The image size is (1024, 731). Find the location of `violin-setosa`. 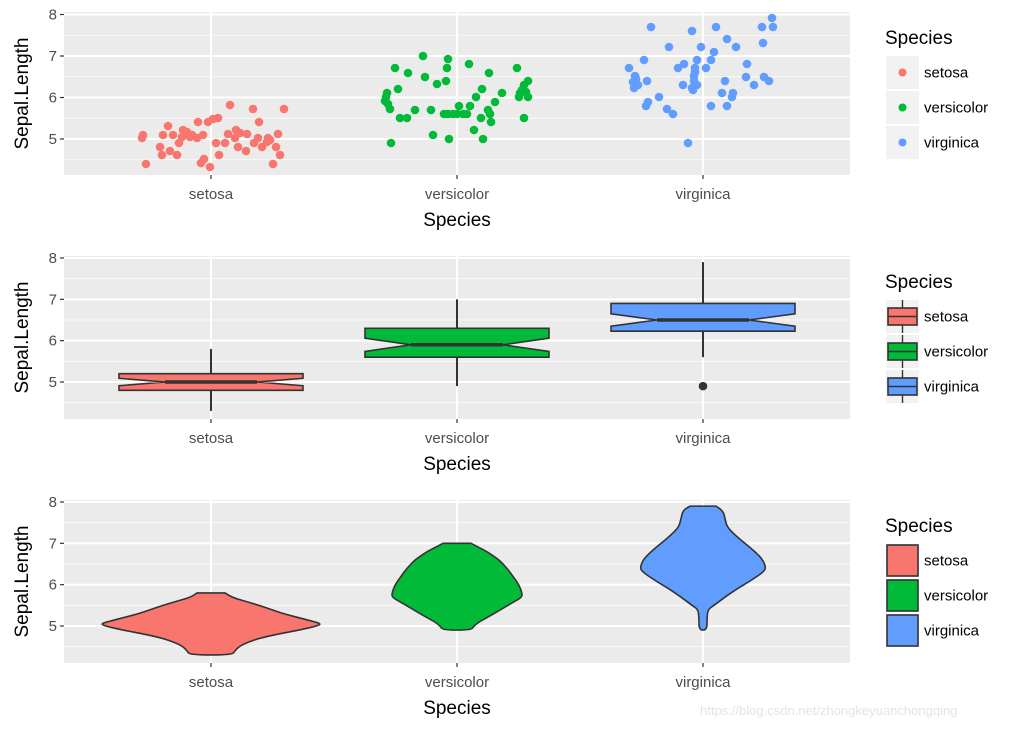

violin-setosa is located at coordinates (211, 624).